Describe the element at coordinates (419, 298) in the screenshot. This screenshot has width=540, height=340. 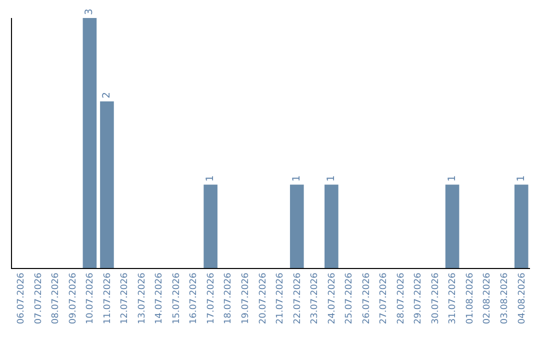
I see `x-tick-label: 29.07.2026` at that location.